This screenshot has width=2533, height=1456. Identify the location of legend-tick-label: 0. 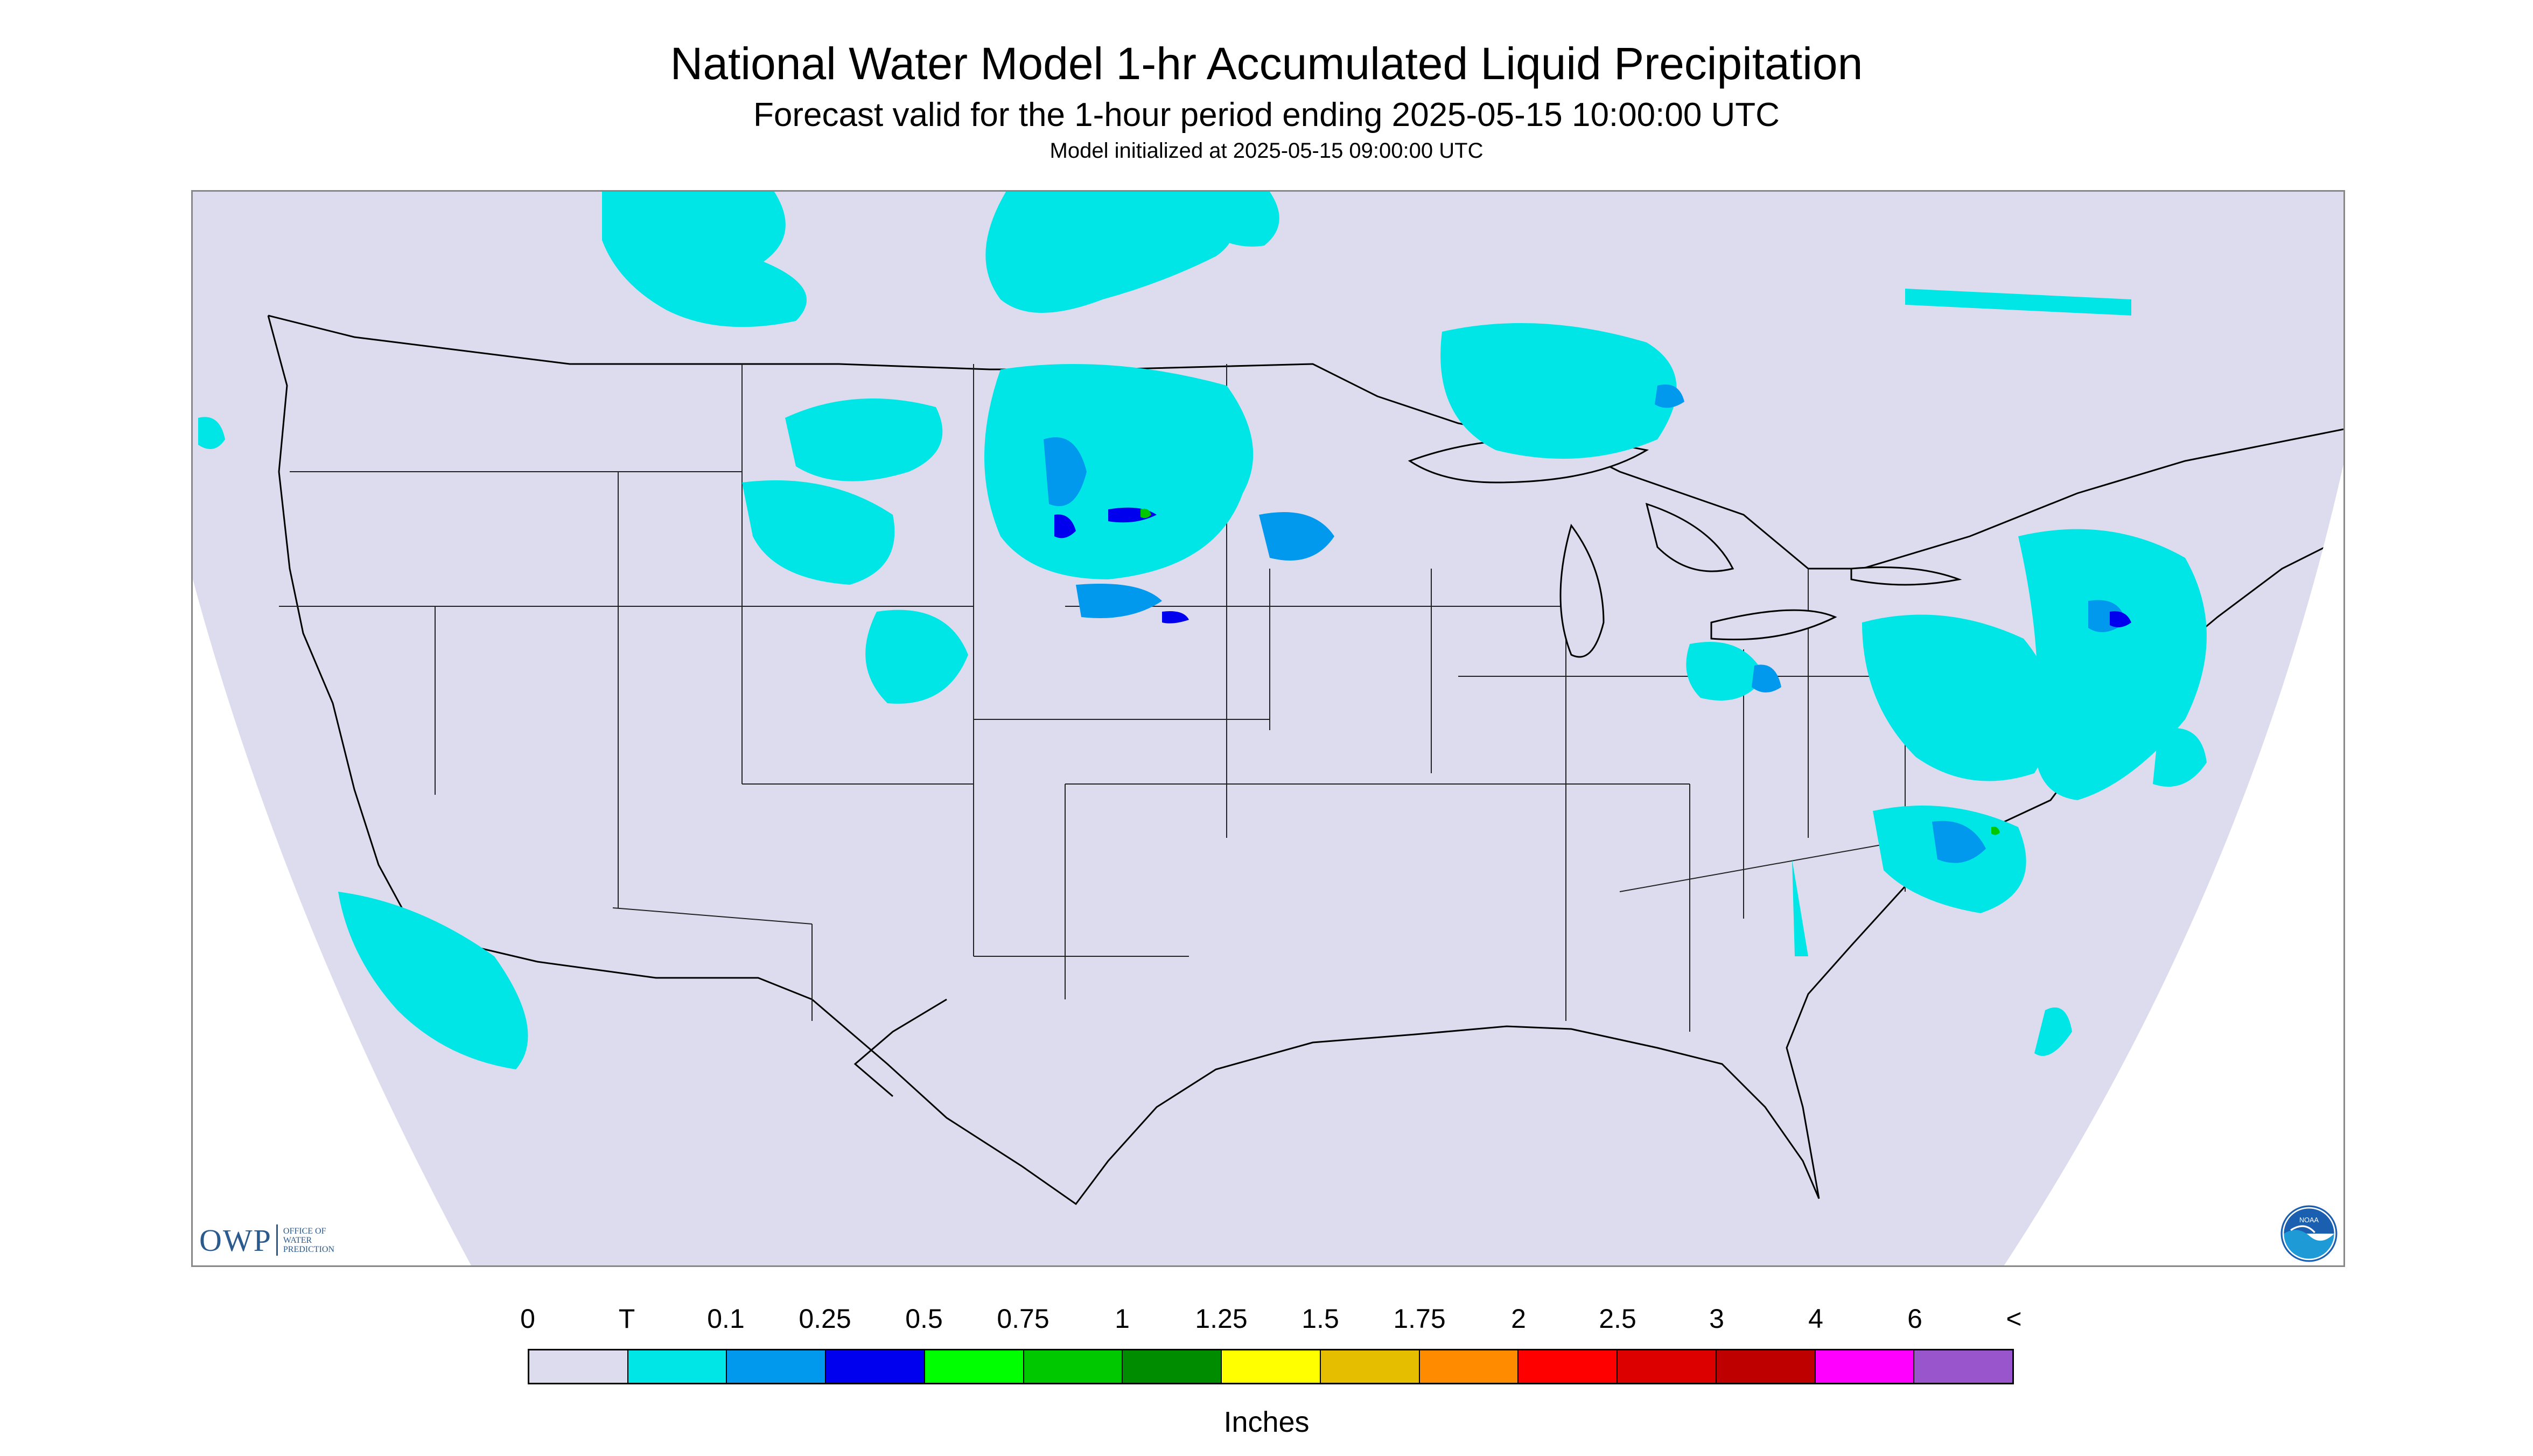
(527, 1319).